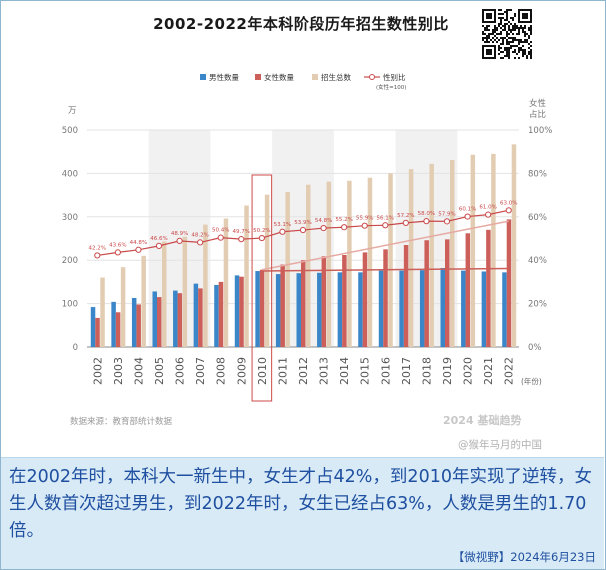 The image size is (606, 570). Describe the element at coordinates (537, 261) in the screenshot. I see `y-right-tick-label: 40%` at that location.